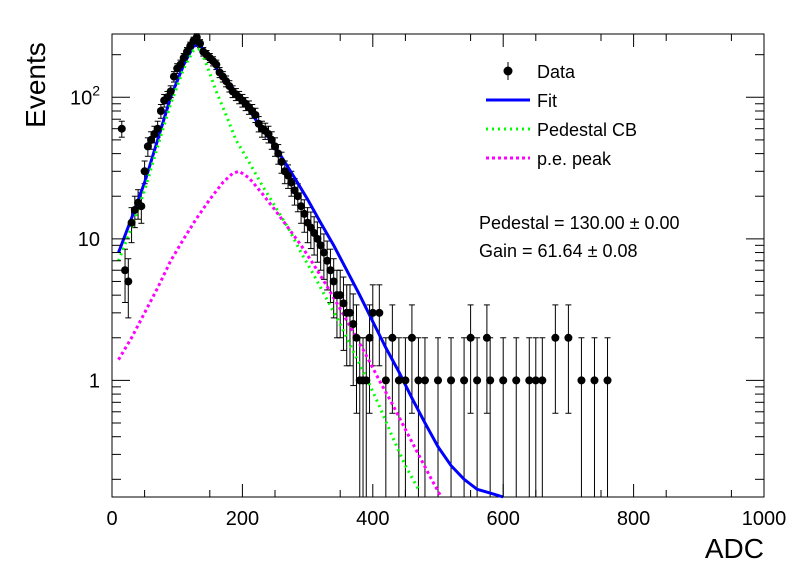 This screenshot has width=796, height=572. Describe the element at coordinates (587, 130) in the screenshot. I see `legend-label-pedestal: Pedestal CB` at that location.